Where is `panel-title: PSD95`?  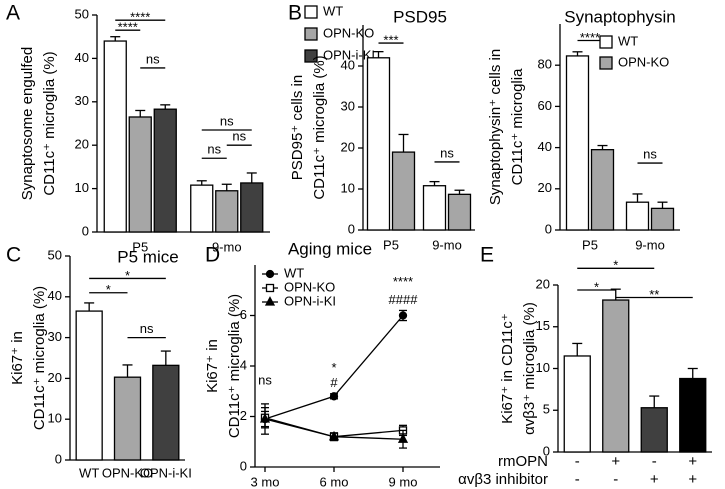 panel-title: PSD95 is located at coordinates (420, 16).